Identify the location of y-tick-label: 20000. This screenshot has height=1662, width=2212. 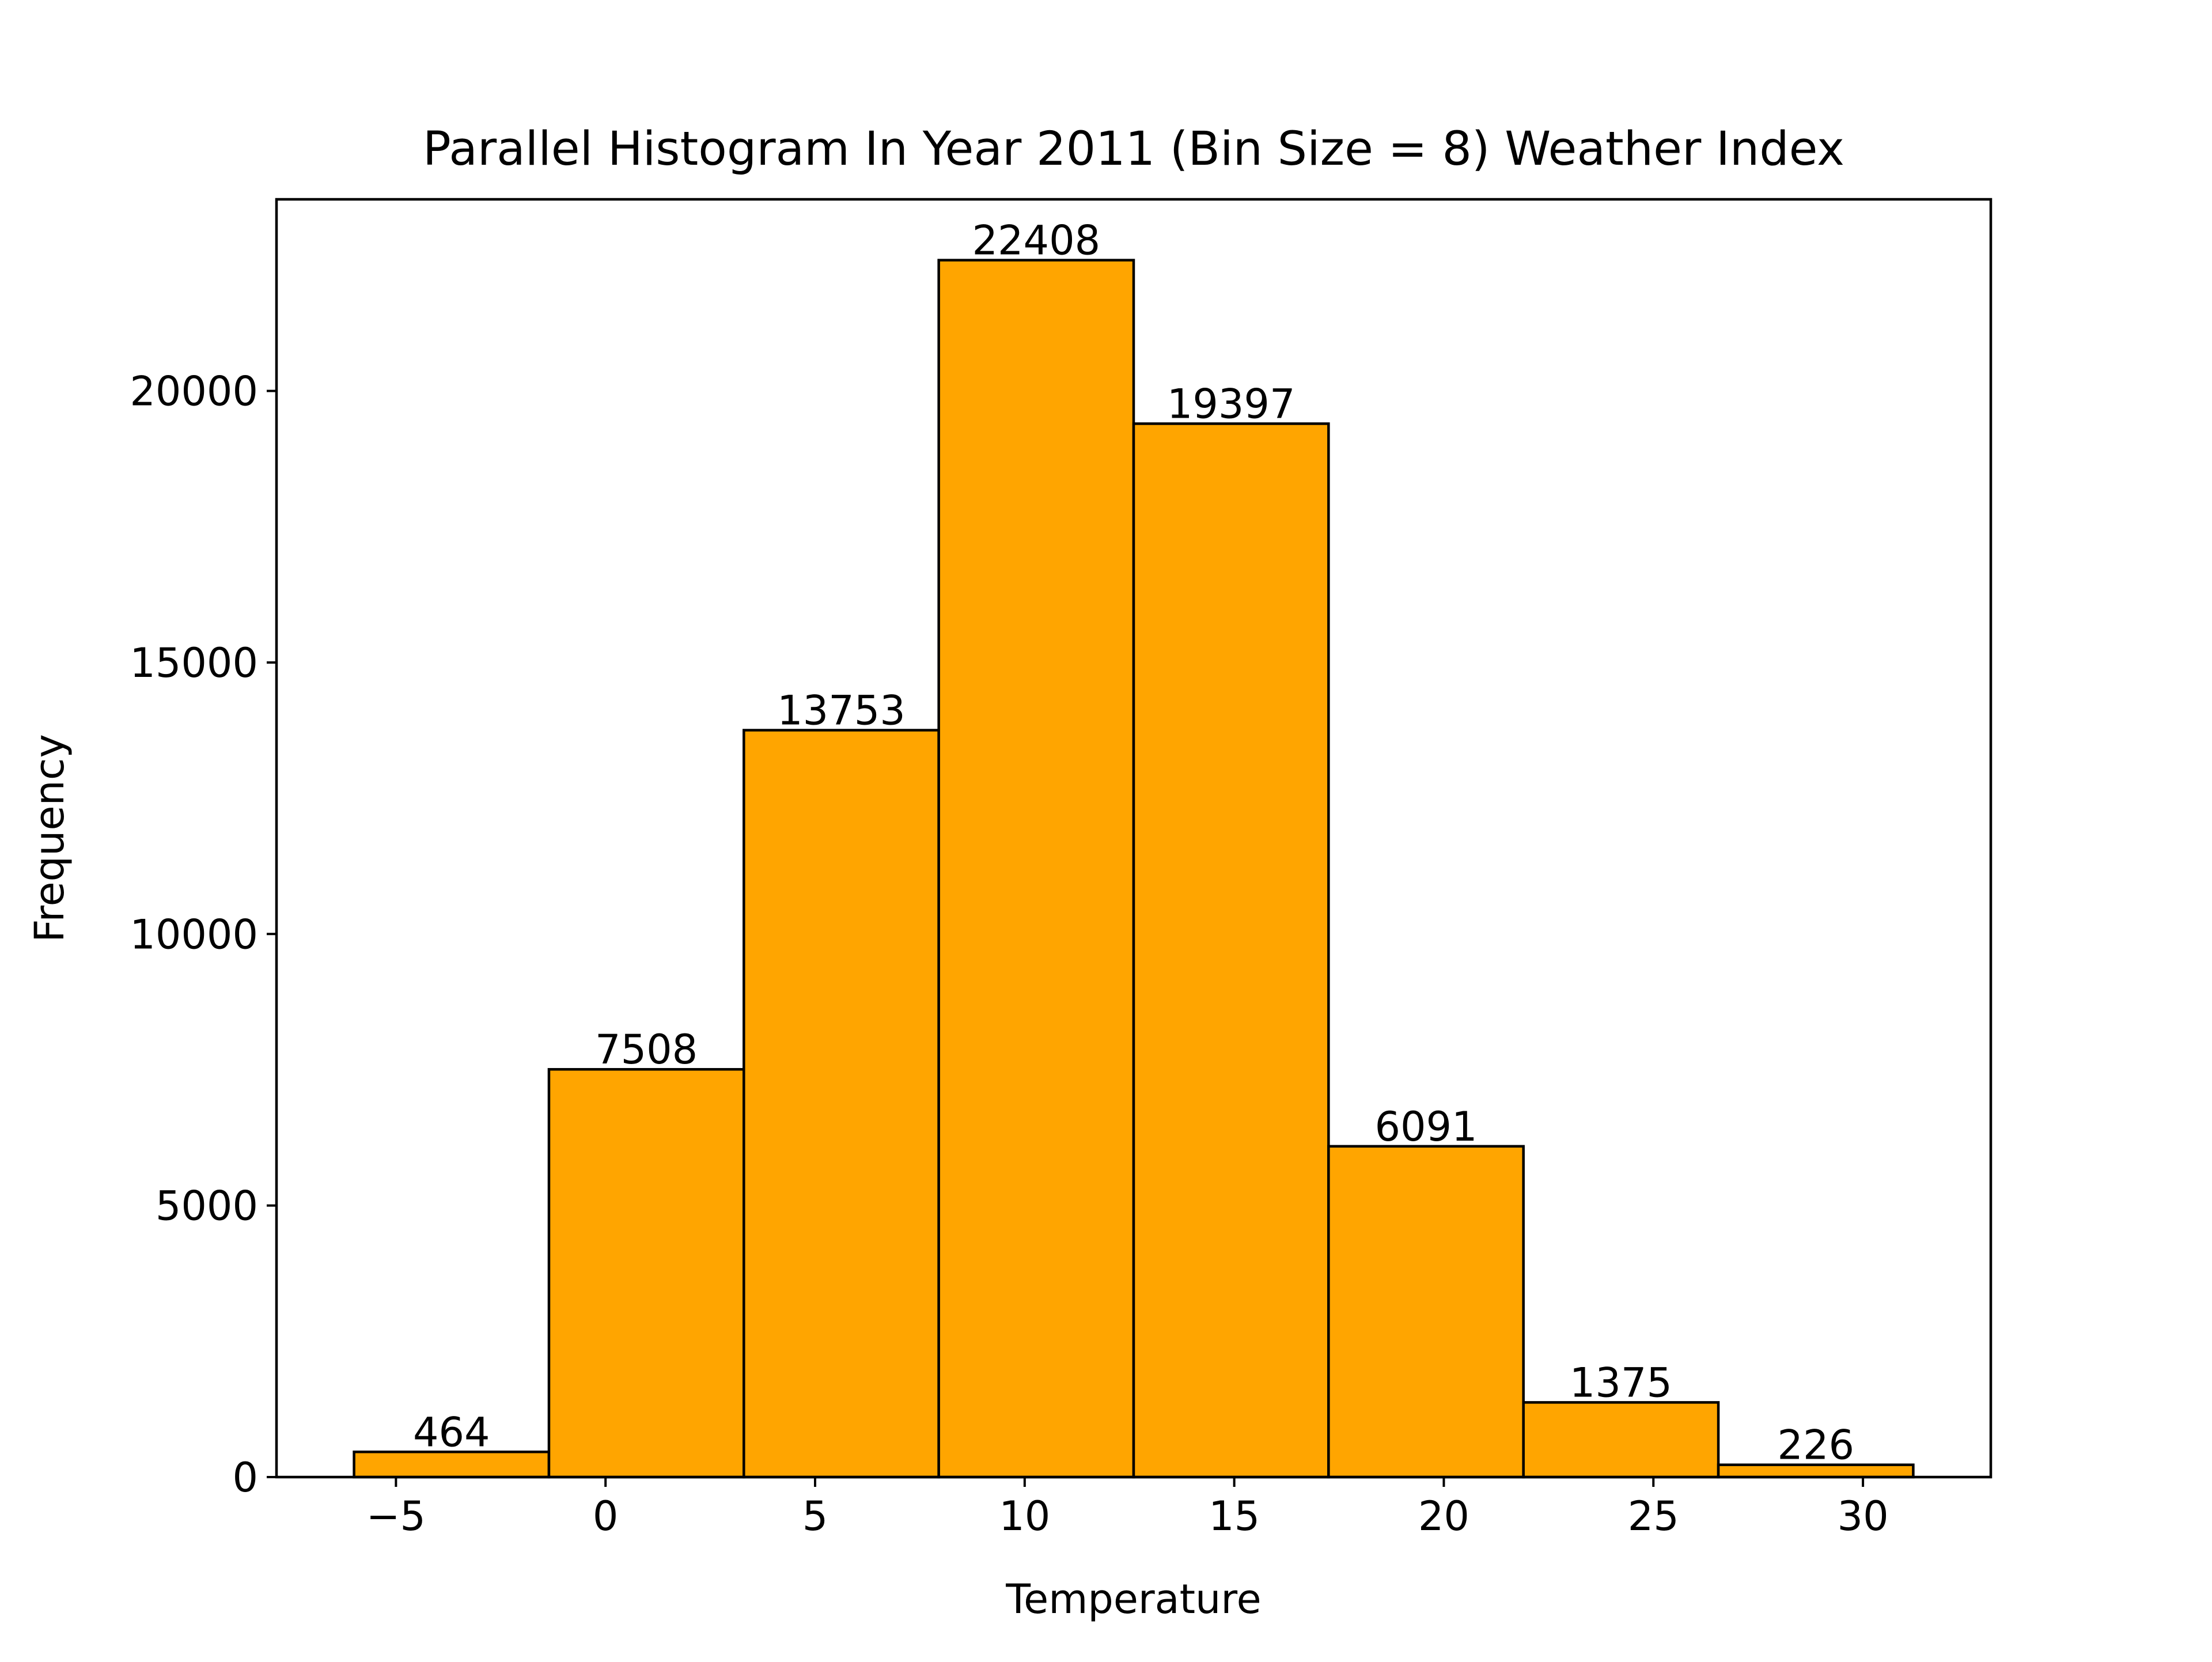
(194, 391).